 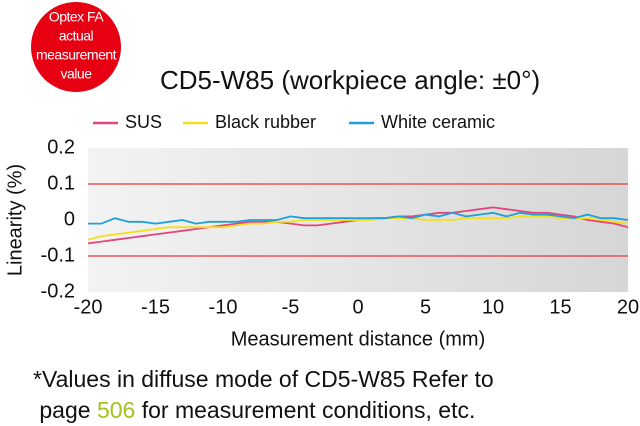 What do you see at coordinates (61, 147) in the screenshot?
I see `y-tick-label: 0.2` at bounding box center [61, 147].